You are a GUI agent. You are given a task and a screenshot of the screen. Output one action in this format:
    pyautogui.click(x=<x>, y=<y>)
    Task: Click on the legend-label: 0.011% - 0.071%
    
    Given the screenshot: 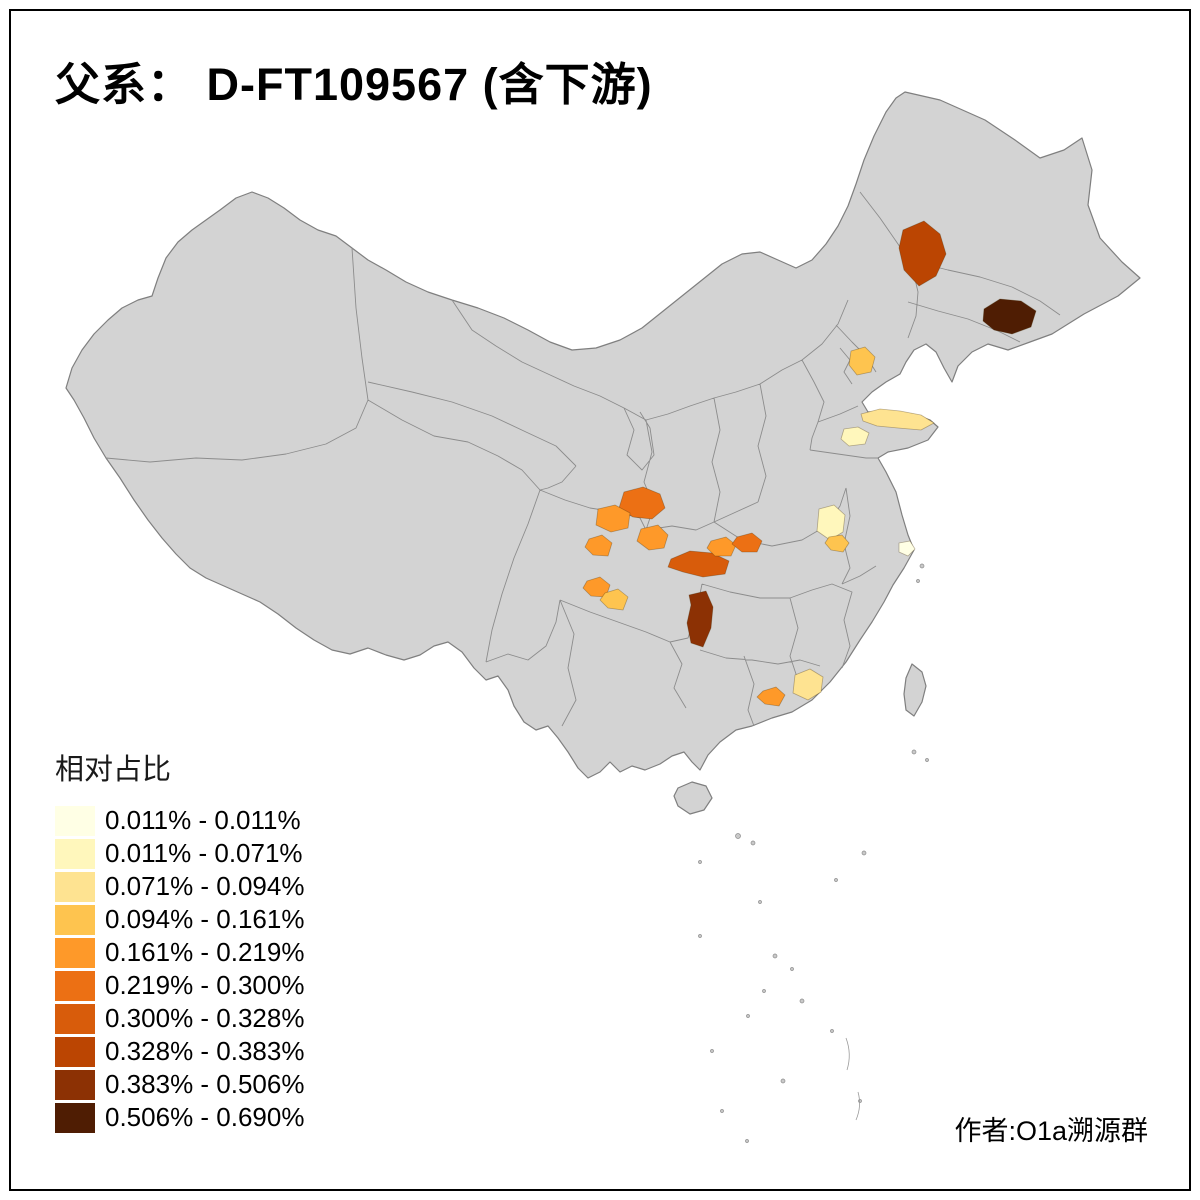 What is the action you would take?
    pyautogui.click(x=204, y=853)
    